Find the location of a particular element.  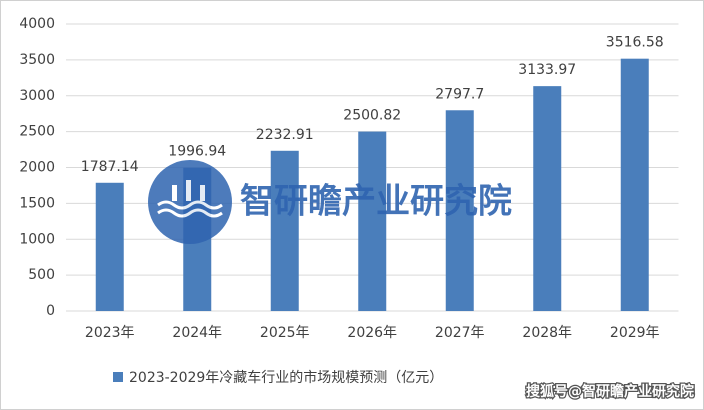

x-tick-label: 2025年 is located at coordinates (285, 333).